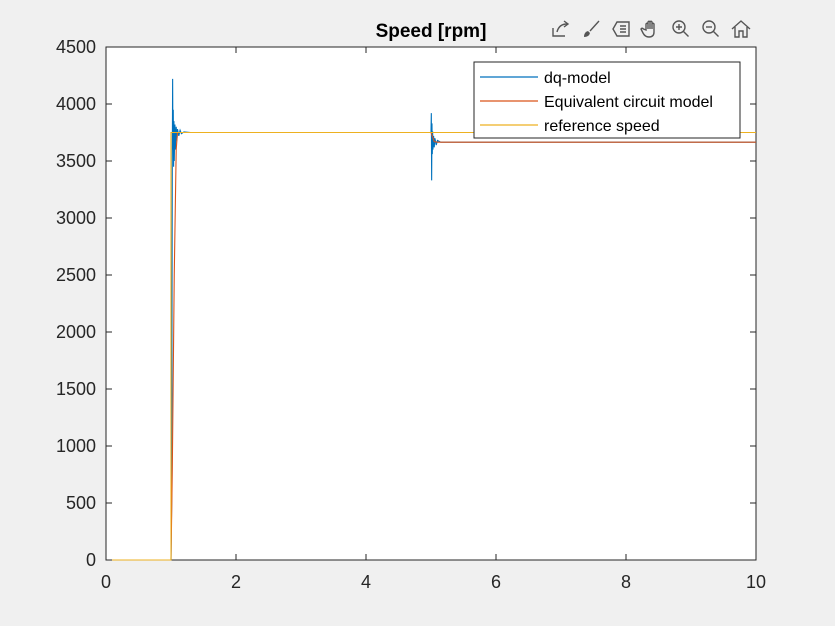 The image size is (835, 626). What do you see at coordinates (366, 582) in the screenshot?
I see `x-tick-label: 4` at bounding box center [366, 582].